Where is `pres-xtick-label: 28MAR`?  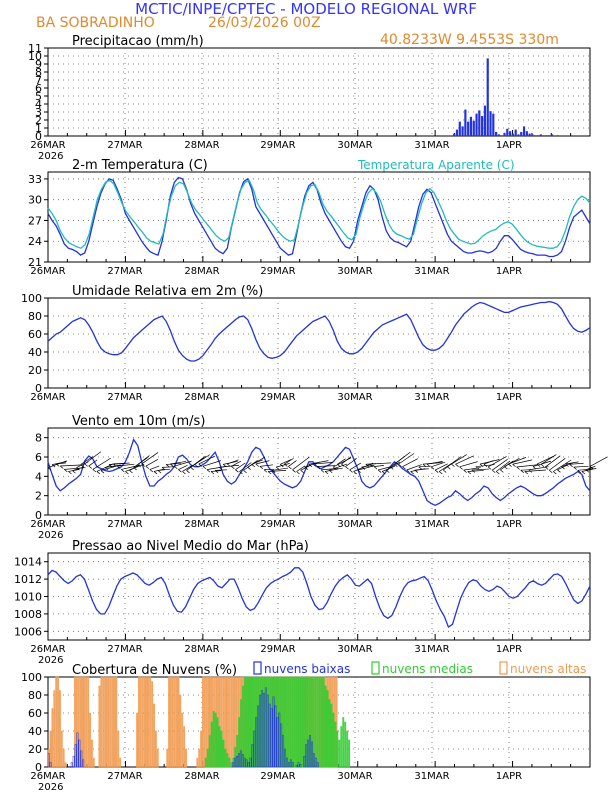
pres-xtick-label: 28MAR is located at coordinates (201, 649).